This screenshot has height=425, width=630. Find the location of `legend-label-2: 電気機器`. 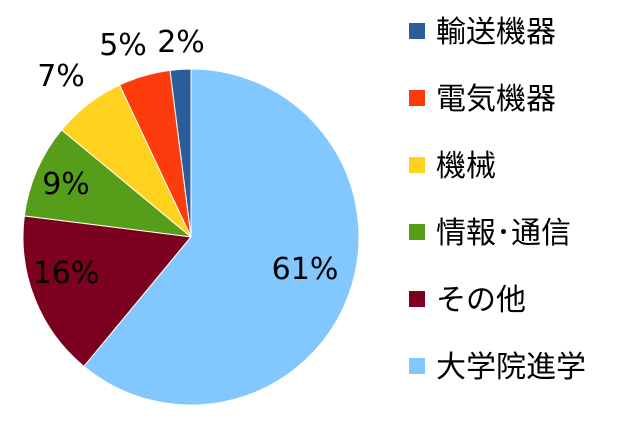

legend-label-2: 電気機器 is located at coordinates (496, 99).